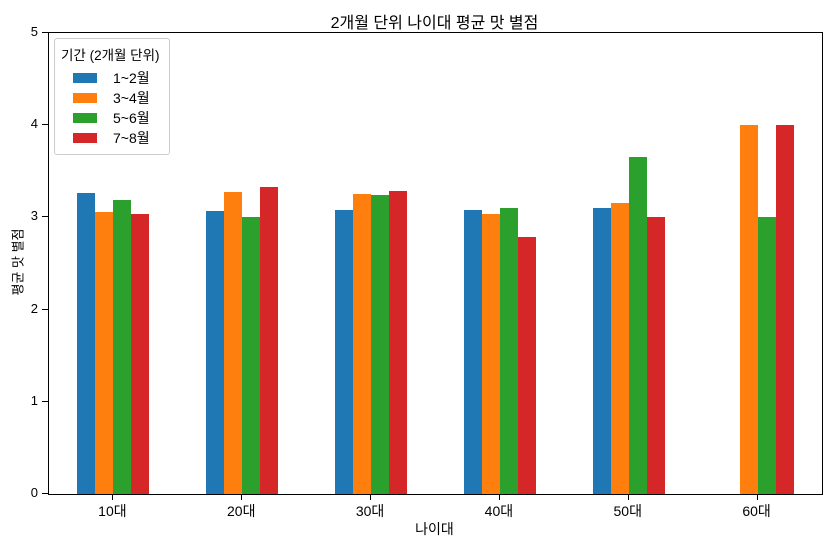 The image size is (831, 544). I want to click on legend-item: 1~2월, so click(116, 78).